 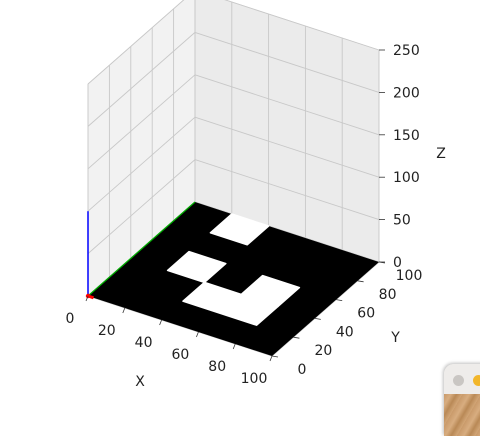 What do you see at coordinates (345, 332) in the screenshot?
I see `y-tick-label: 40` at bounding box center [345, 332].